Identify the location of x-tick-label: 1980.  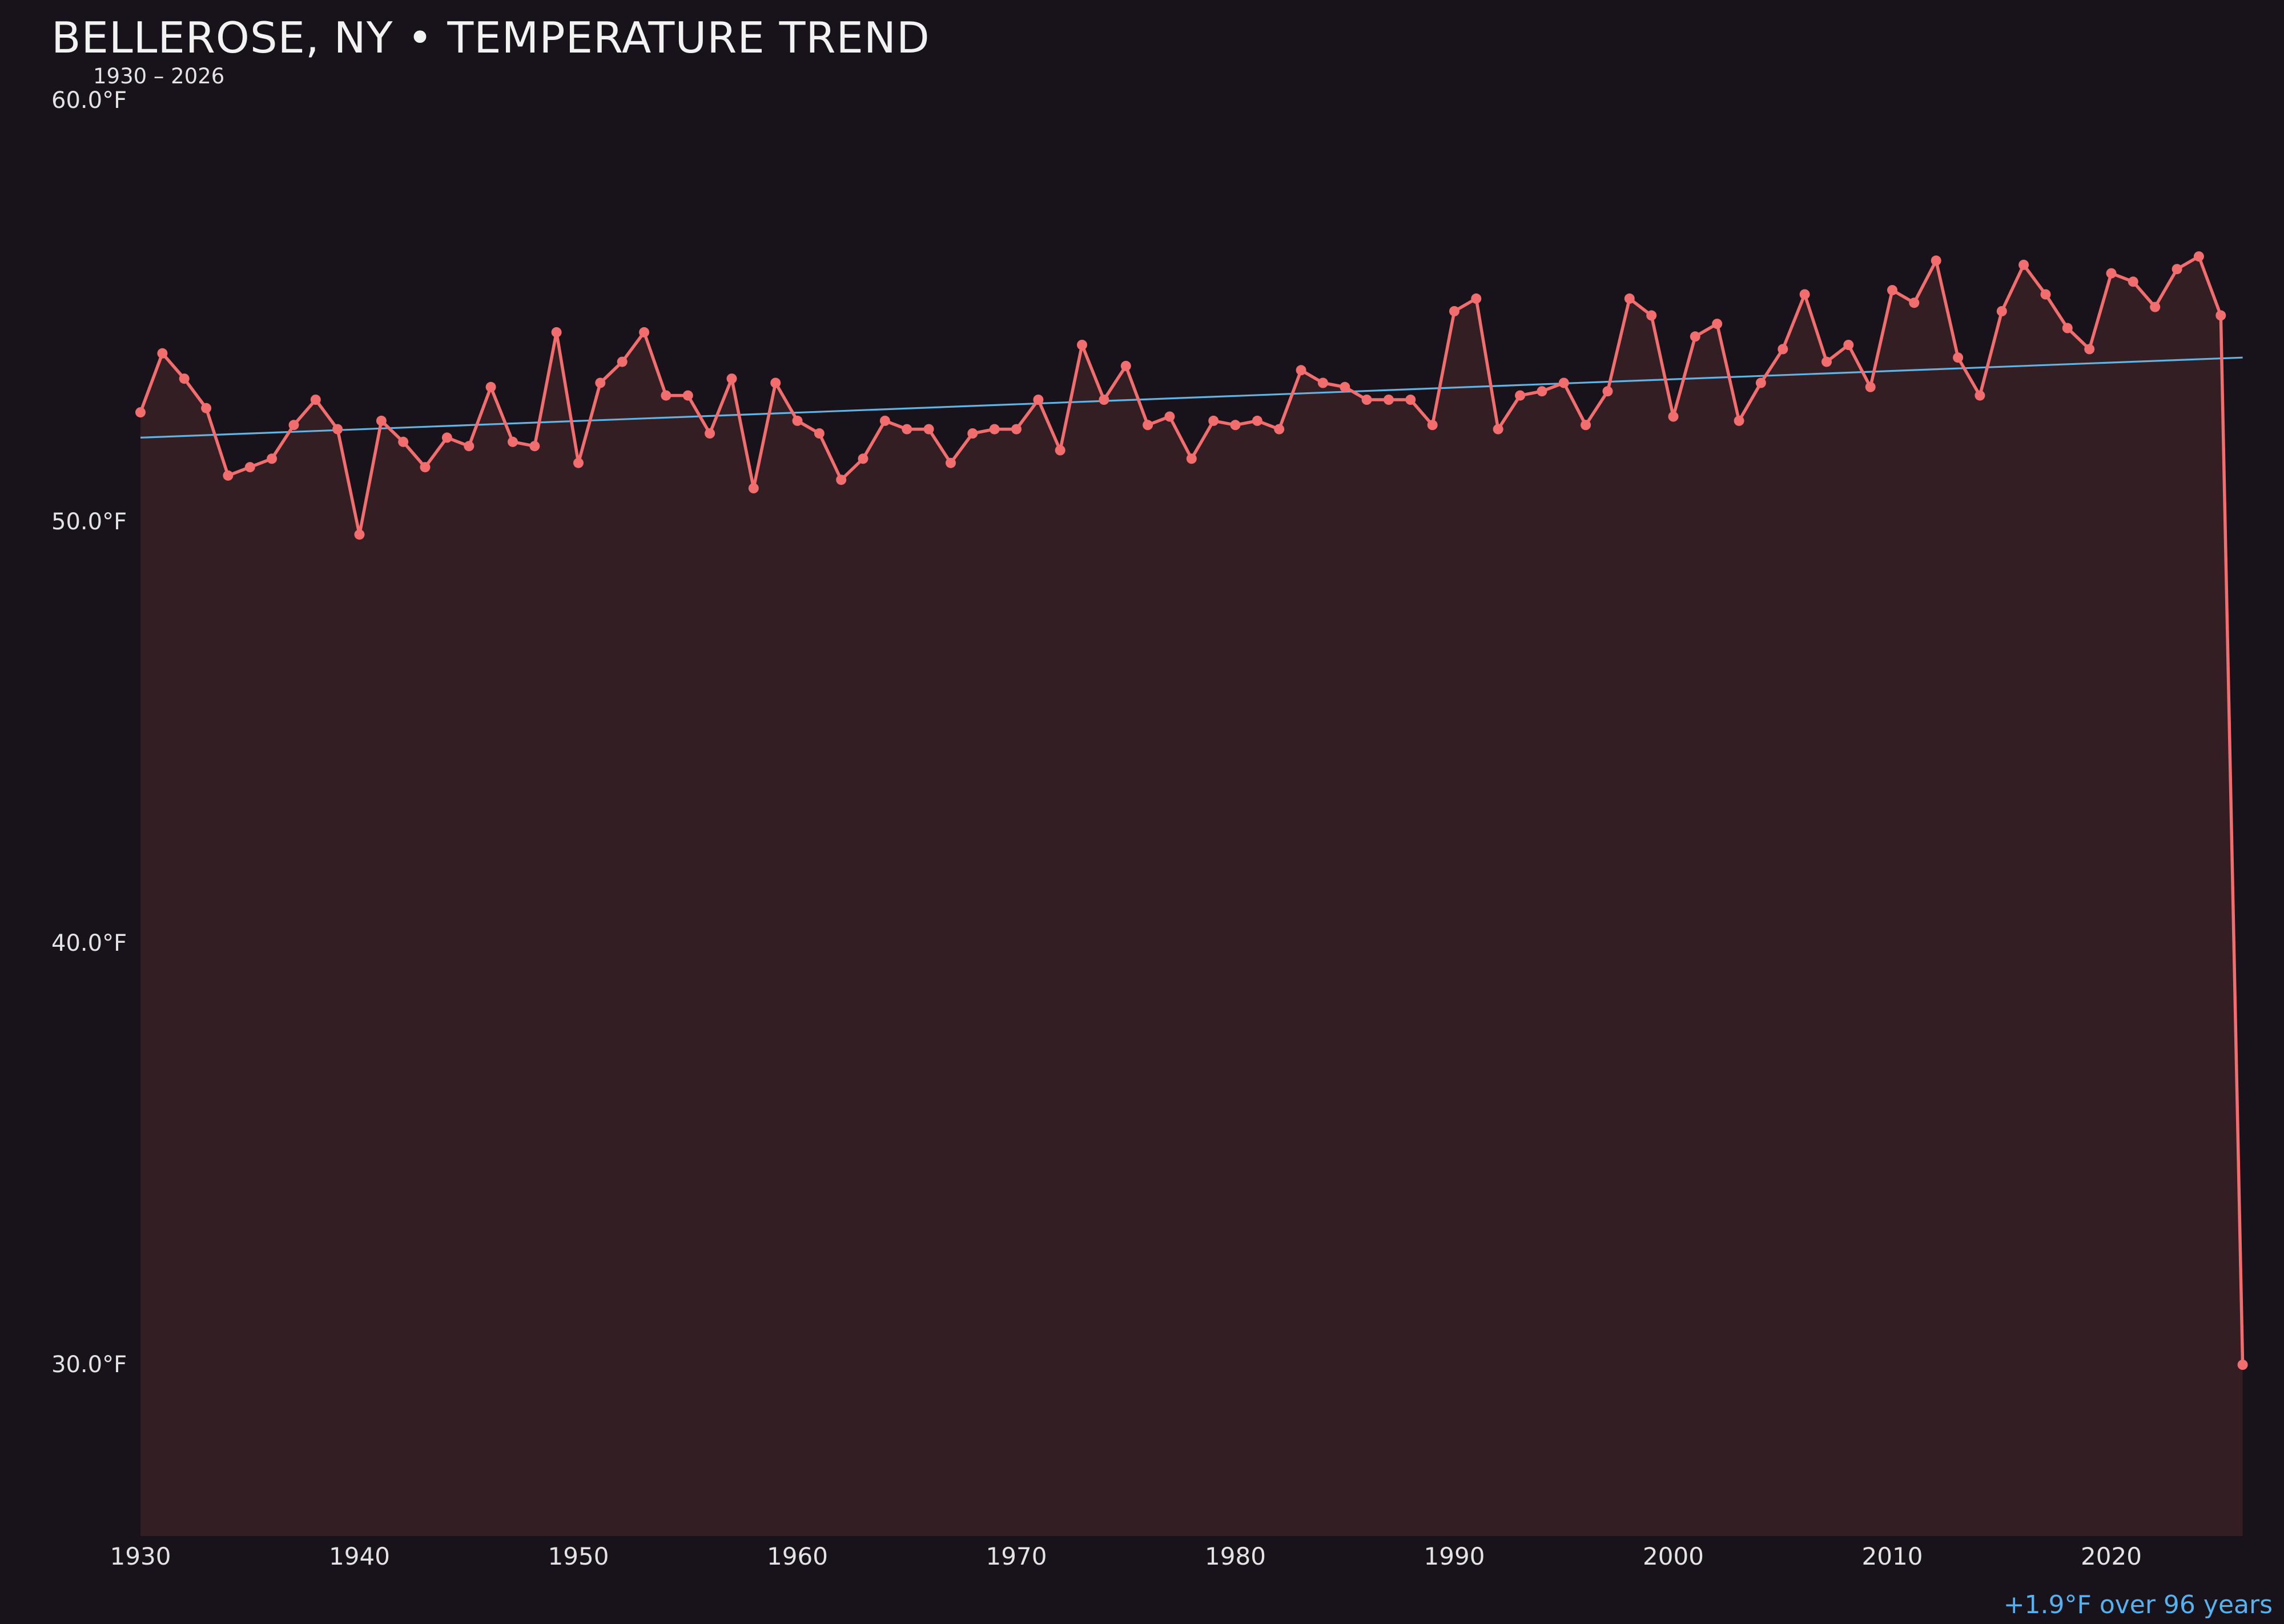
(1235, 1556).